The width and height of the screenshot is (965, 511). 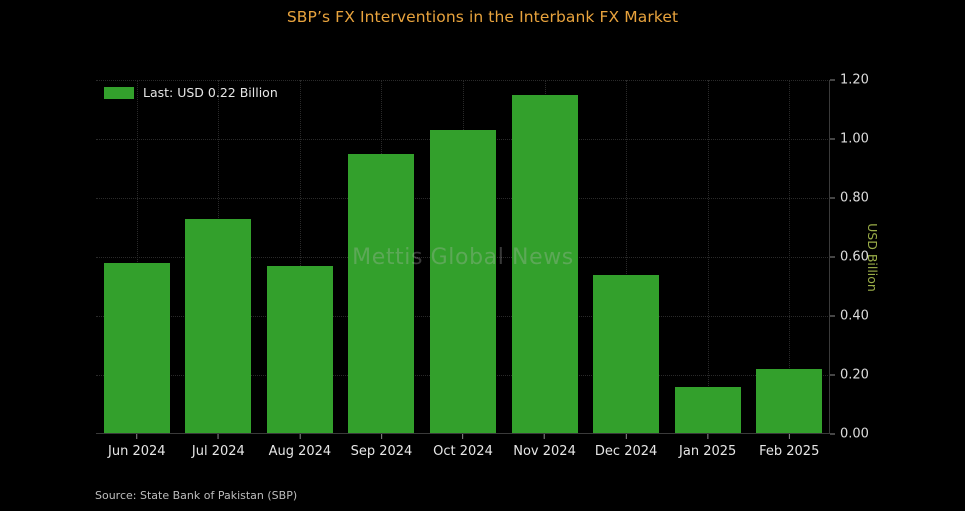 I want to click on y-tick-label: 1.20, so click(x=854, y=80).